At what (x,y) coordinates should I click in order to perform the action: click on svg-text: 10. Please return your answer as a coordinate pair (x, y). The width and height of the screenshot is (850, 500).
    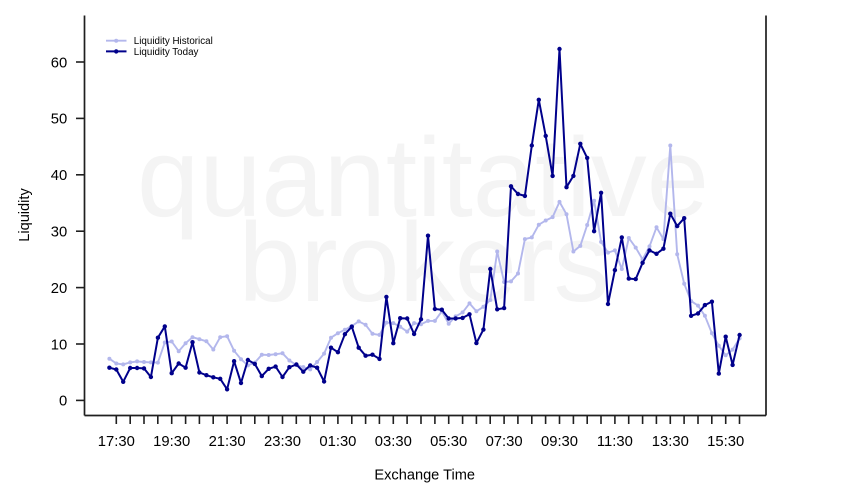
    Looking at the image, I should click on (59, 345).